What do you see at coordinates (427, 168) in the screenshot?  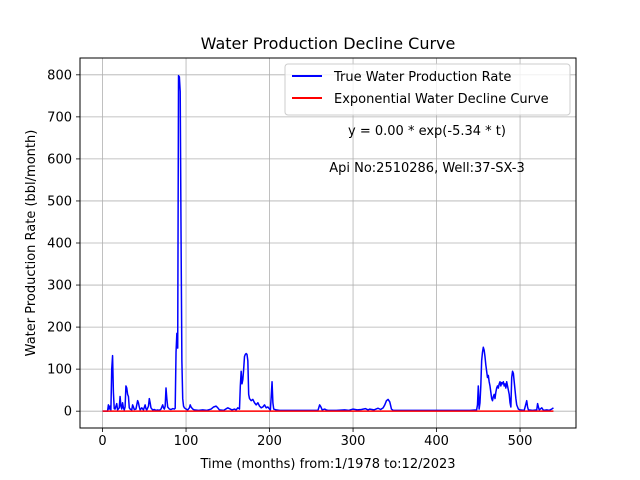 I see `well-annotation: Api No:2510286, Well:37-SX-3` at bounding box center [427, 168].